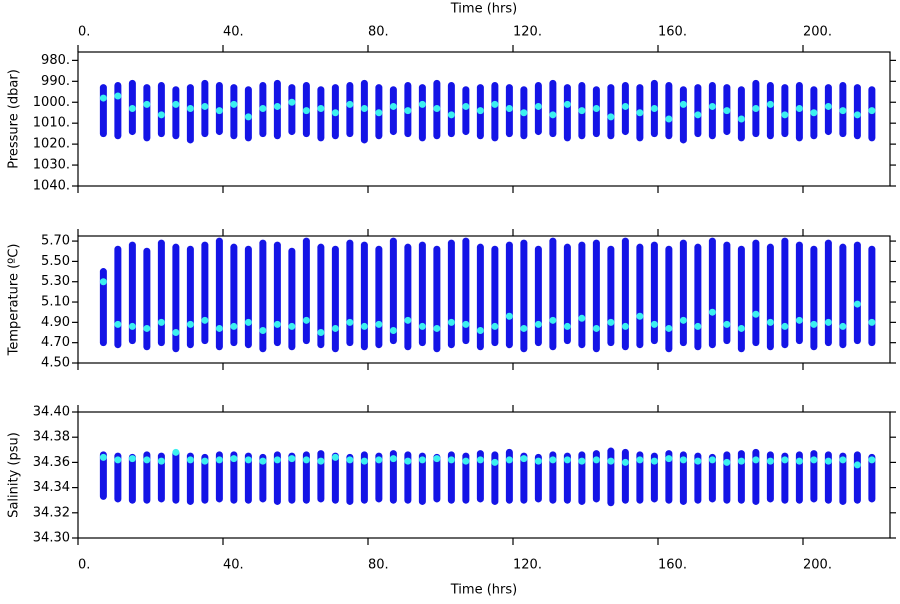 The height and width of the screenshot is (604, 900). I want to click on y-tick-label: 1030., so click(51, 165).